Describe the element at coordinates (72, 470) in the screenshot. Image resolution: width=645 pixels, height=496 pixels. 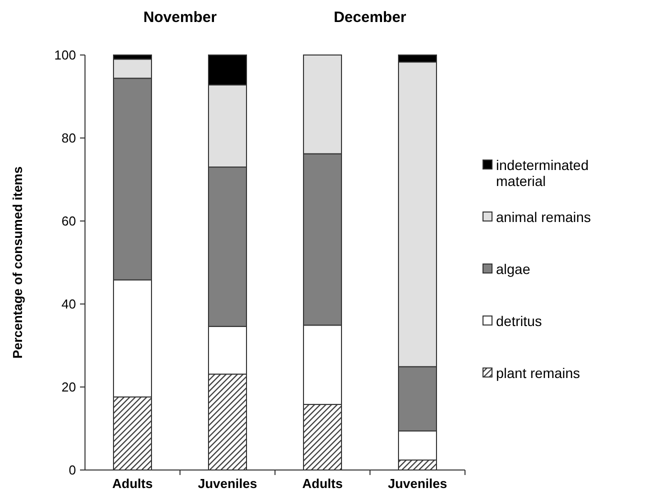
I see `y-tick-label: 0` at that location.